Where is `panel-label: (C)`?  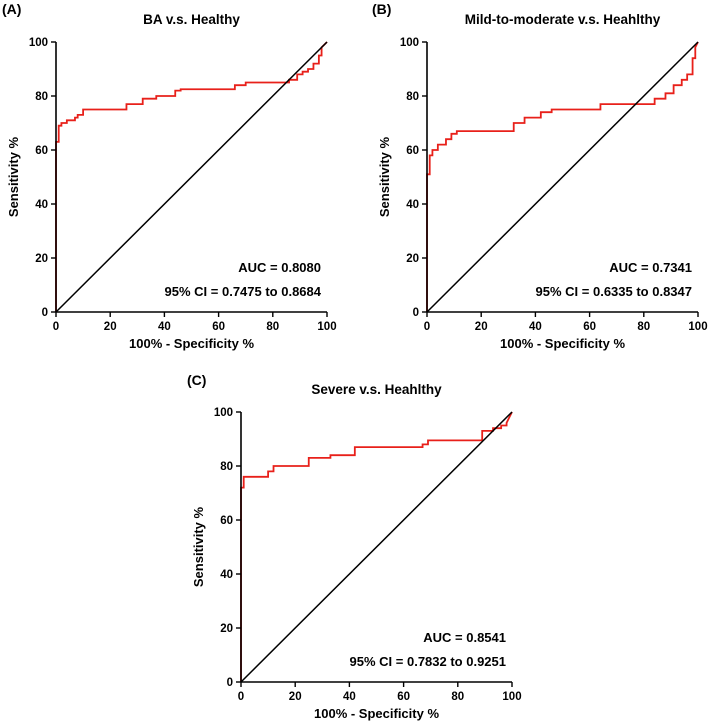 panel-label: (C) is located at coordinates (196, 380).